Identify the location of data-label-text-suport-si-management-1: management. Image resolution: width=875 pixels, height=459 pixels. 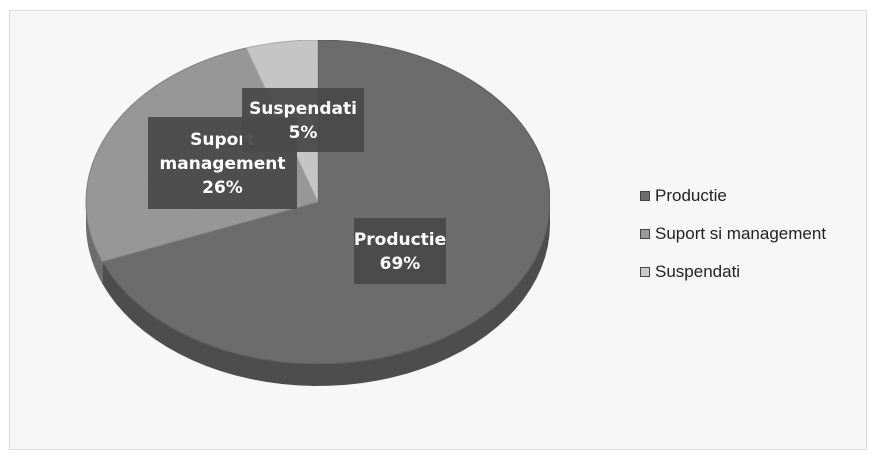
(223, 164).